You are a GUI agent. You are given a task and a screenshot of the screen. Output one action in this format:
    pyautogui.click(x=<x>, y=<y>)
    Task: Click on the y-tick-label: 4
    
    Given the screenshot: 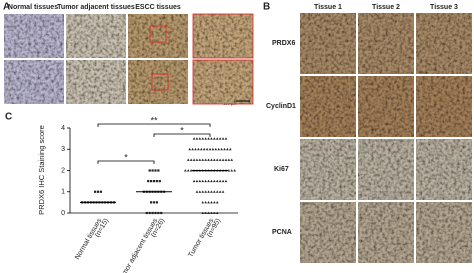 What is the action you would take?
    pyautogui.click(x=63, y=128)
    